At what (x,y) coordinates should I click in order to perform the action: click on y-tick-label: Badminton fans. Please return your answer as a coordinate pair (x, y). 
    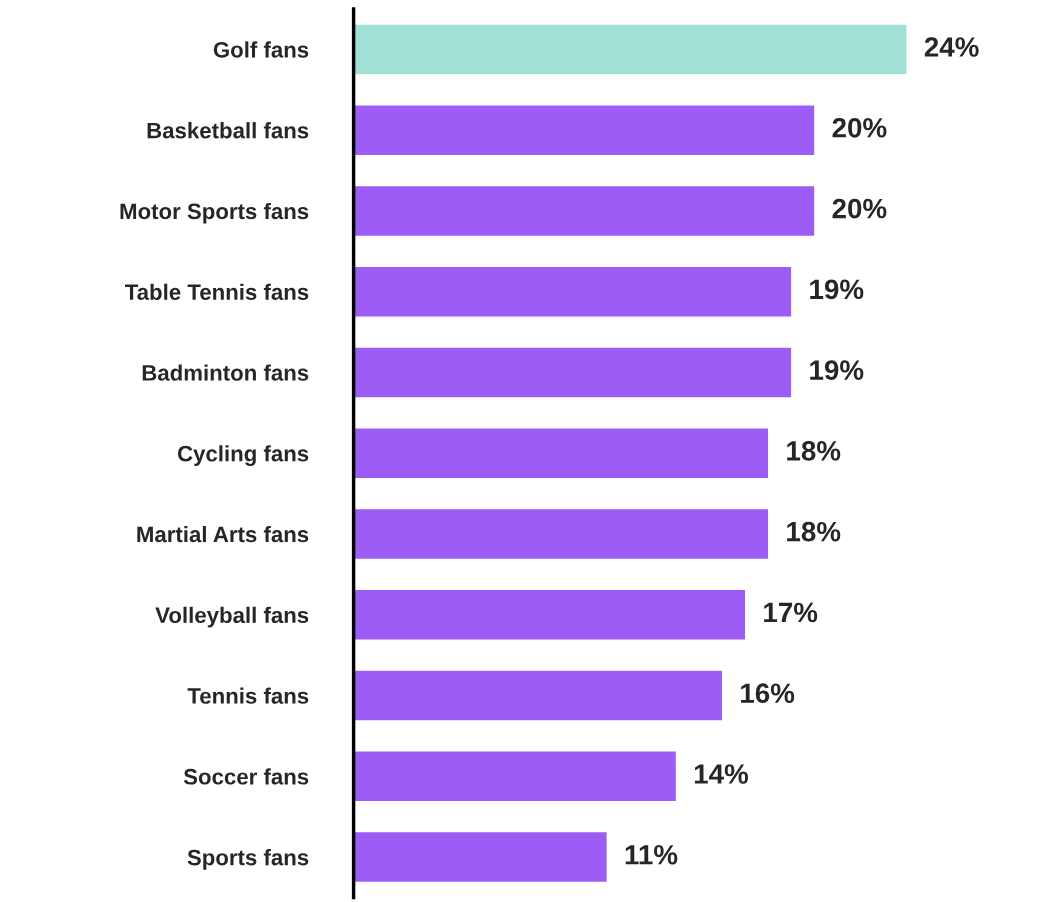
    Looking at the image, I should click on (225, 372).